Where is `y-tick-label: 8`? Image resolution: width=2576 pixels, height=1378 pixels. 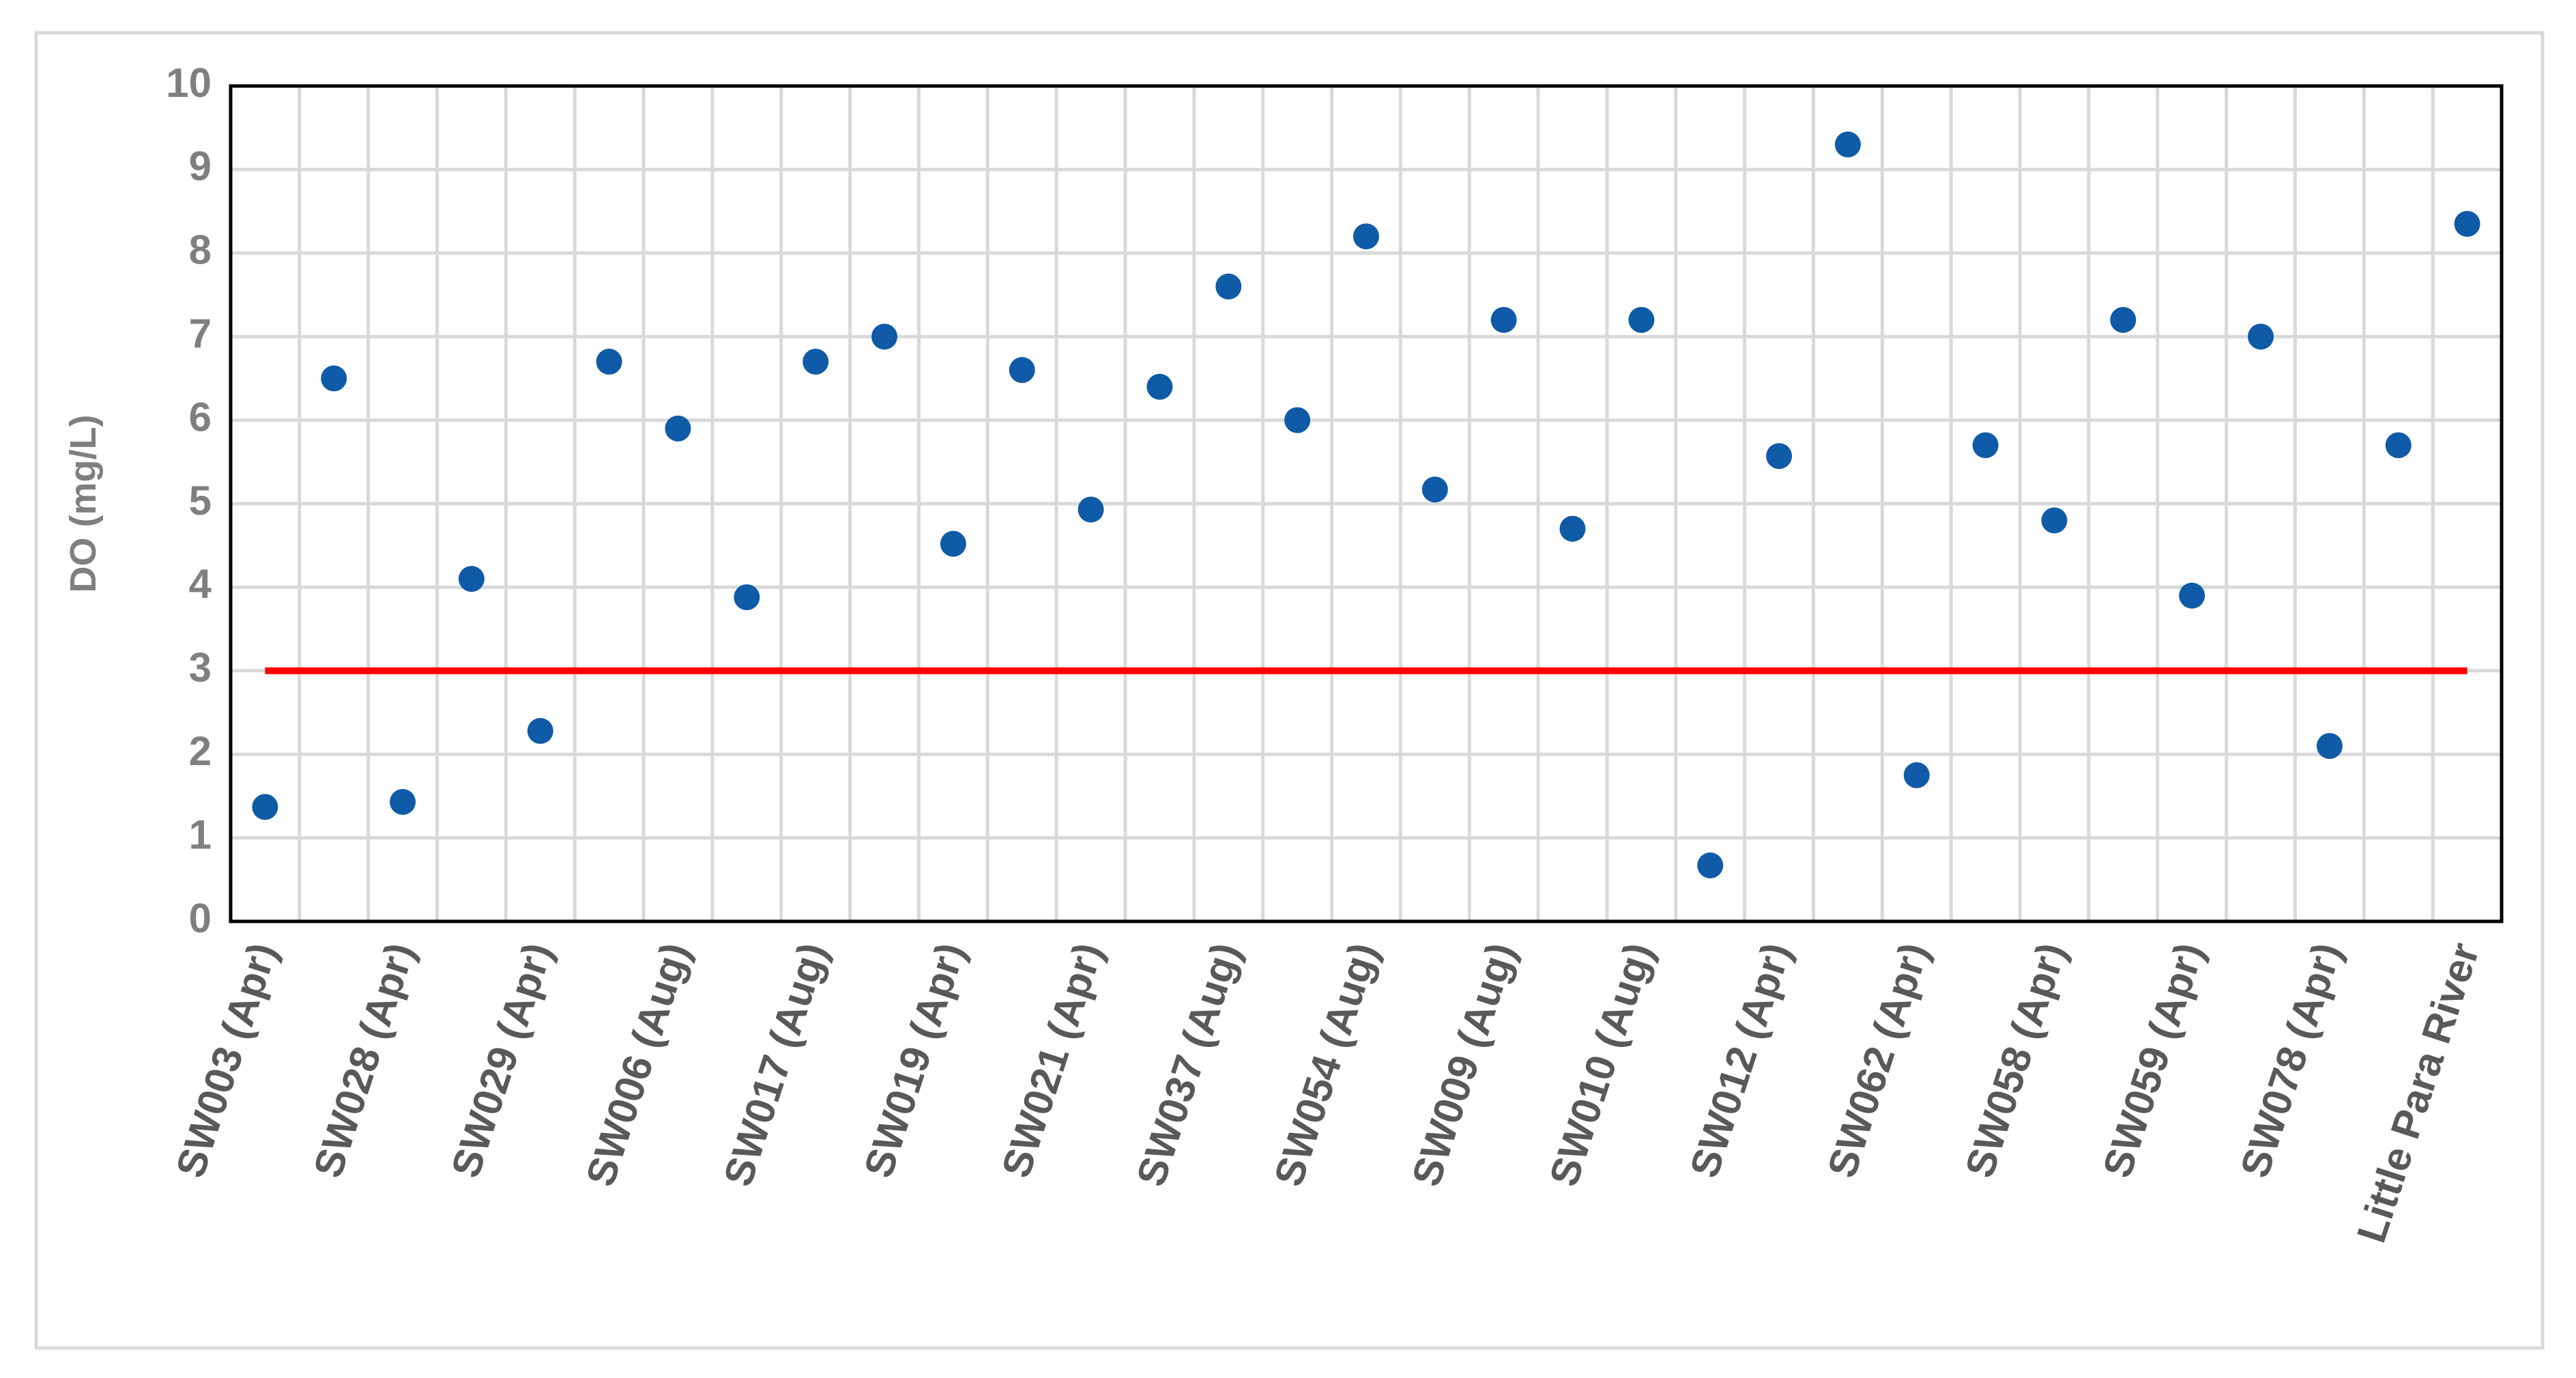
y-tick-label: 8 is located at coordinates (200, 250).